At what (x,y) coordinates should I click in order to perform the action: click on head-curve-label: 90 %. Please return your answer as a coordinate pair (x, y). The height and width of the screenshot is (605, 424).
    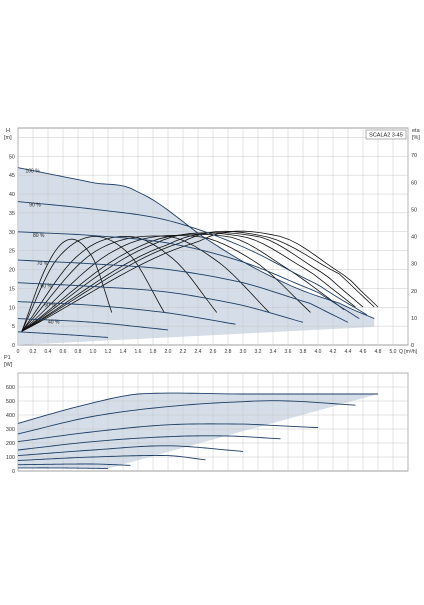
    Looking at the image, I should click on (35, 206).